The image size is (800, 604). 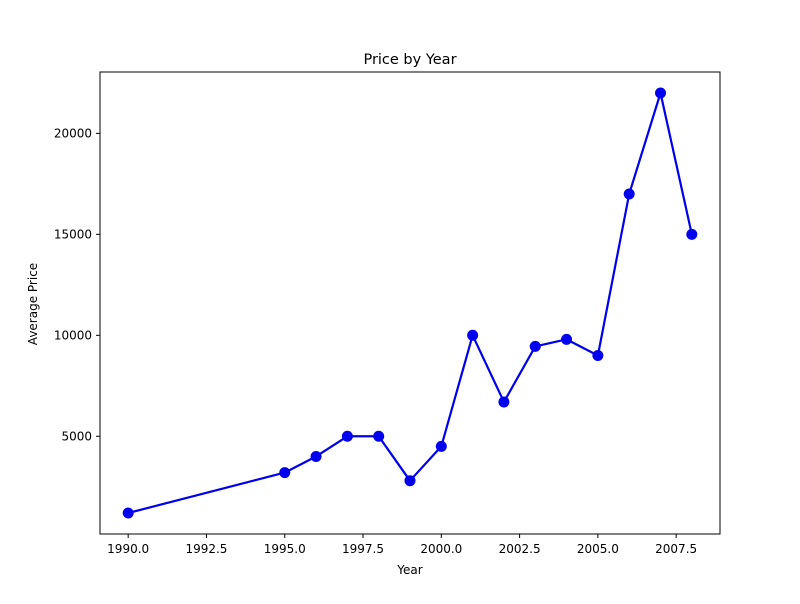 What do you see at coordinates (128, 549) in the screenshot?
I see `x-tick-label: 1990.0` at bounding box center [128, 549].